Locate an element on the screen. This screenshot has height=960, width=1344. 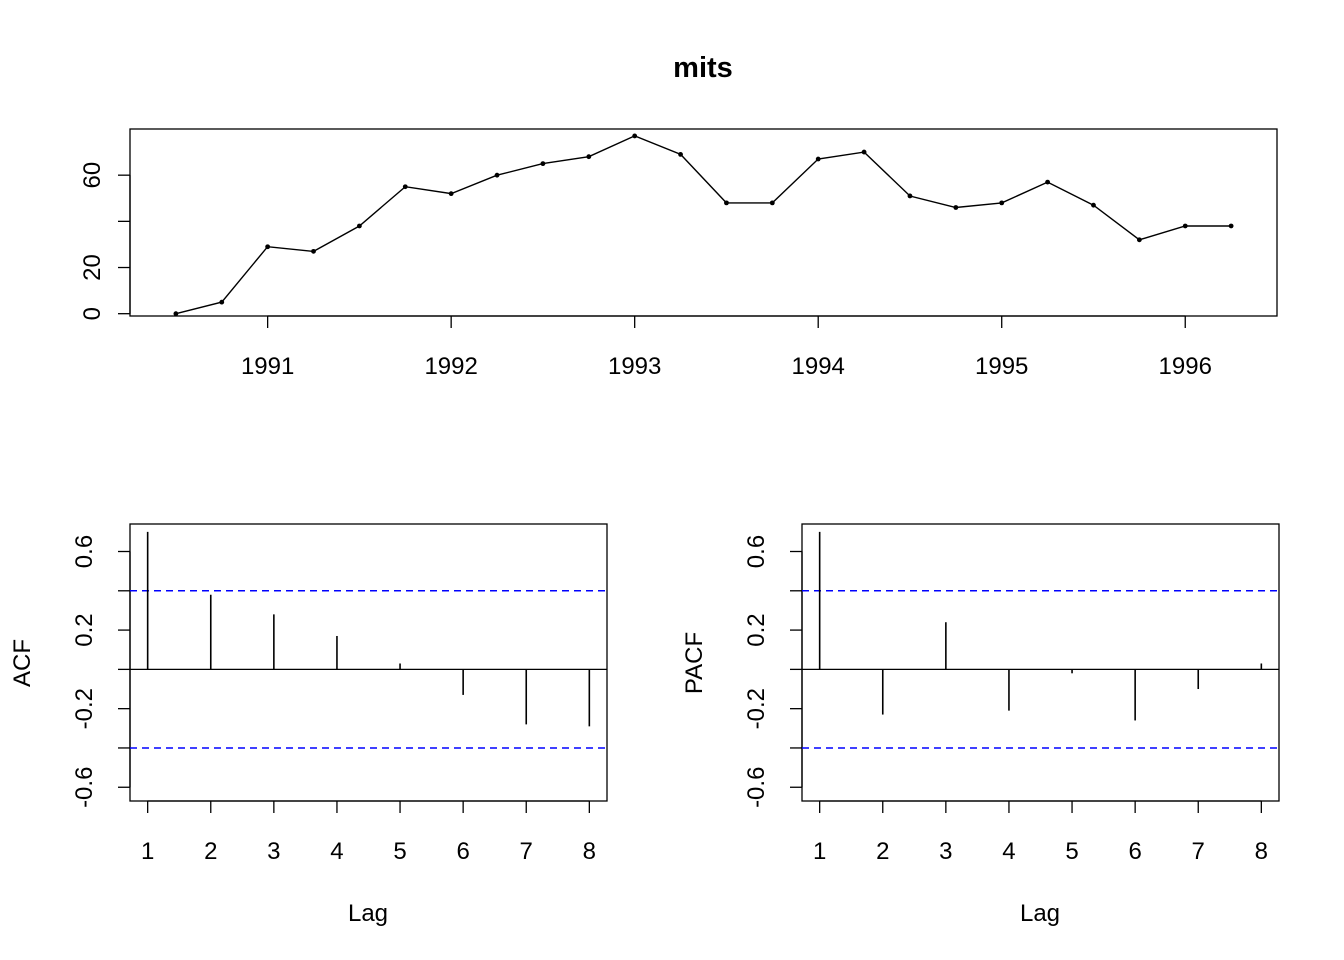
y-tick-label: 60 is located at coordinates (92, 175).